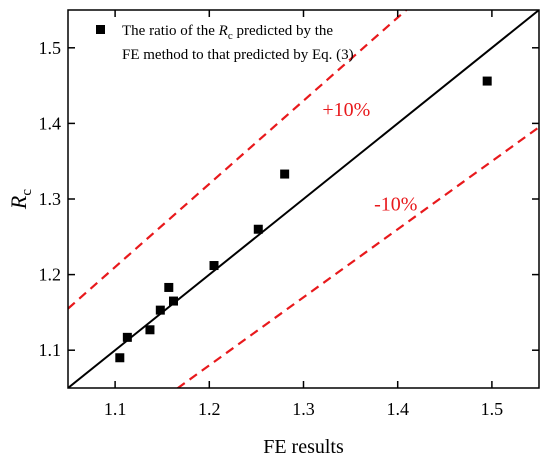  What do you see at coordinates (50, 123) in the screenshot?
I see `y-tick-label: 1.4` at bounding box center [50, 123].